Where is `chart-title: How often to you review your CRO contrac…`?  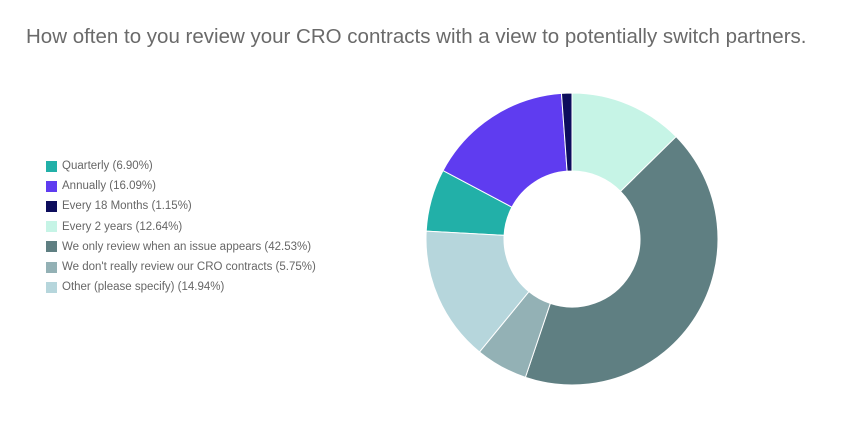 chart-title: How often to you review your CRO contrac… is located at coordinates (416, 36).